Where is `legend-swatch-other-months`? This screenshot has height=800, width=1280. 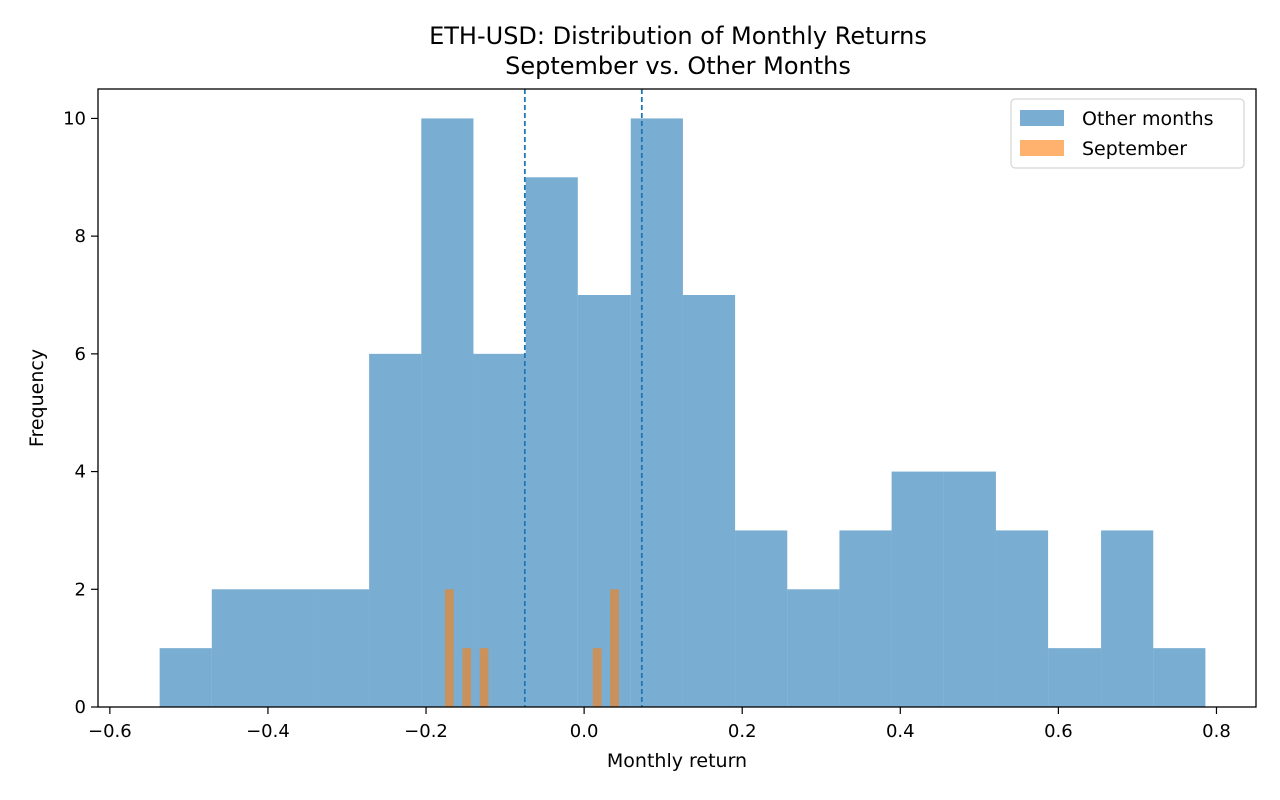
legend-swatch-other-months is located at coordinates (1042, 118).